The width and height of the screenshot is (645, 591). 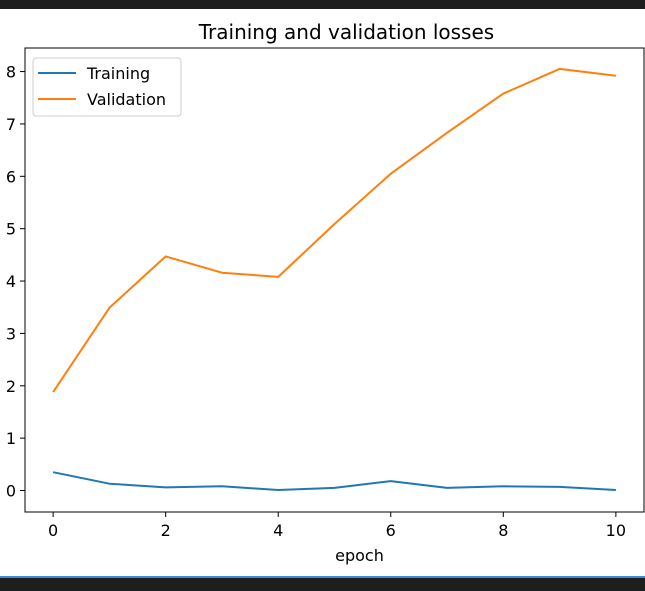 What do you see at coordinates (278, 530) in the screenshot?
I see `x-tick-label: 4` at bounding box center [278, 530].